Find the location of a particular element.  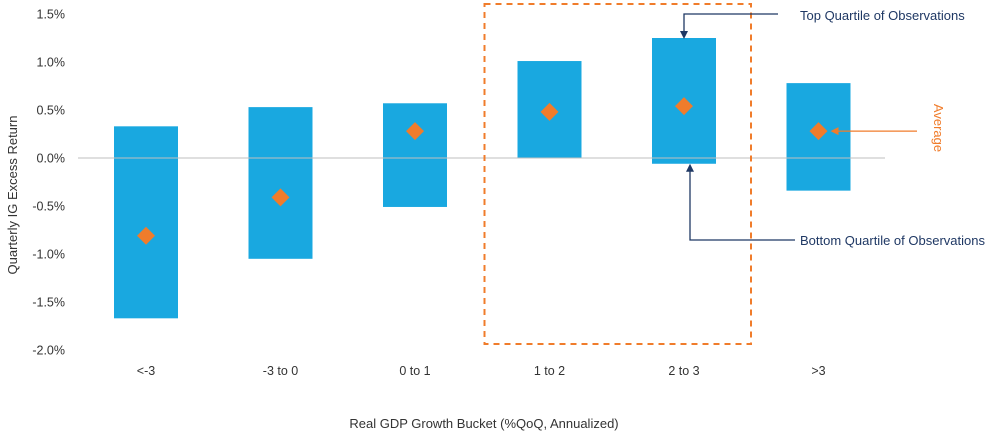

top-quartile-leader is located at coordinates (729, 26).